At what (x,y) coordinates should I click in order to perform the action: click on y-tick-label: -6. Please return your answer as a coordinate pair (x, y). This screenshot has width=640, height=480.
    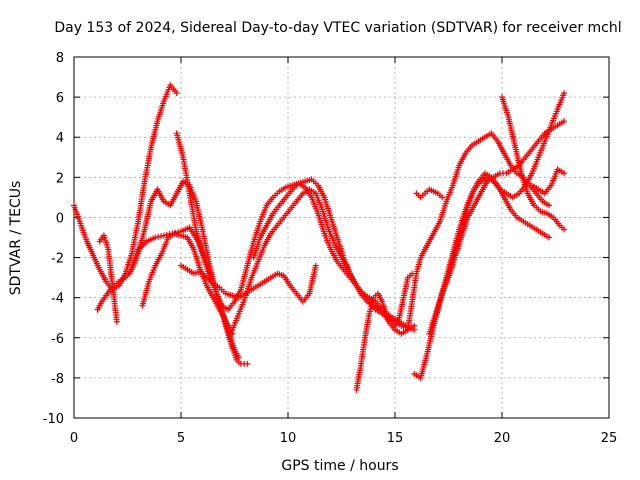
    Looking at the image, I should click on (57, 339).